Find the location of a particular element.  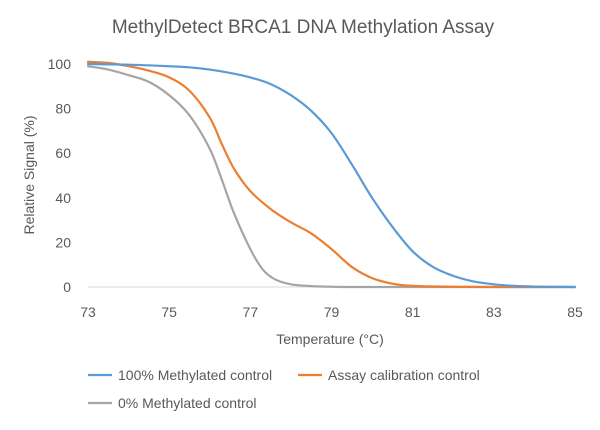

chart-title: MethylDetect BRCA1 DNA Methylation Assay is located at coordinates (303, 27).